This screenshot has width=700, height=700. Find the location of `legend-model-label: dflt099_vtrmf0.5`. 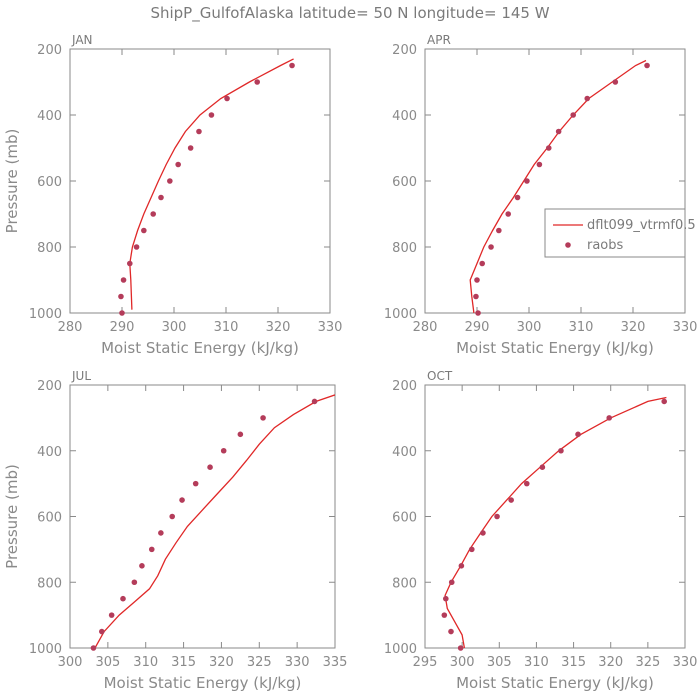

legend-model-label: dflt099_vtrmf0.5 is located at coordinates (641, 225).